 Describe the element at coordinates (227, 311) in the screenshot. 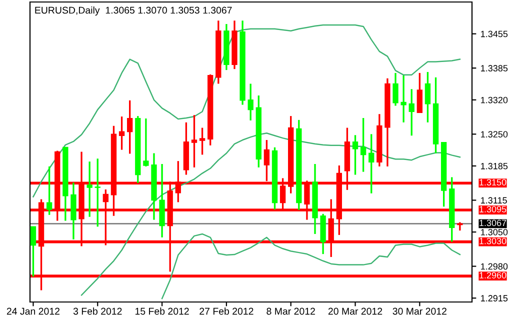

I see `x-tick-label: 27 Feb 2012` at that location.